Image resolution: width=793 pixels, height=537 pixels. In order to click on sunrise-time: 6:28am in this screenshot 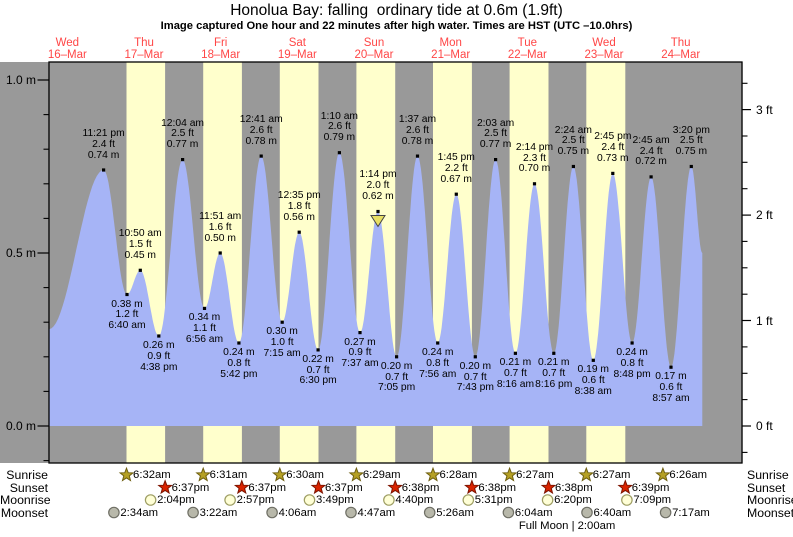, I will do `click(458, 475)`.